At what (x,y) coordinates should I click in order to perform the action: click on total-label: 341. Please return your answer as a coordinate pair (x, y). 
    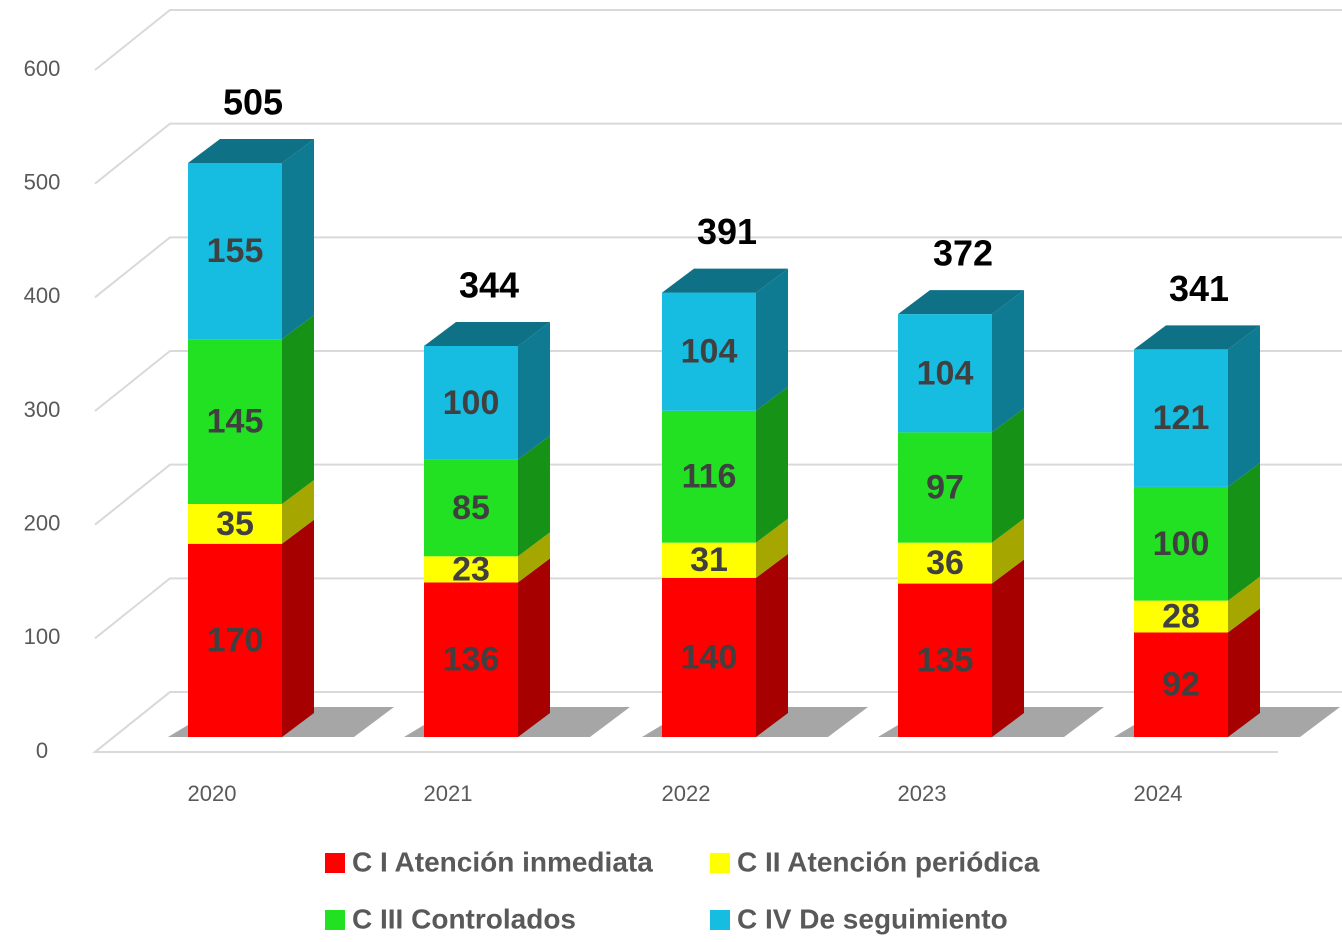
    Looking at the image, I should click on (1199, 288).